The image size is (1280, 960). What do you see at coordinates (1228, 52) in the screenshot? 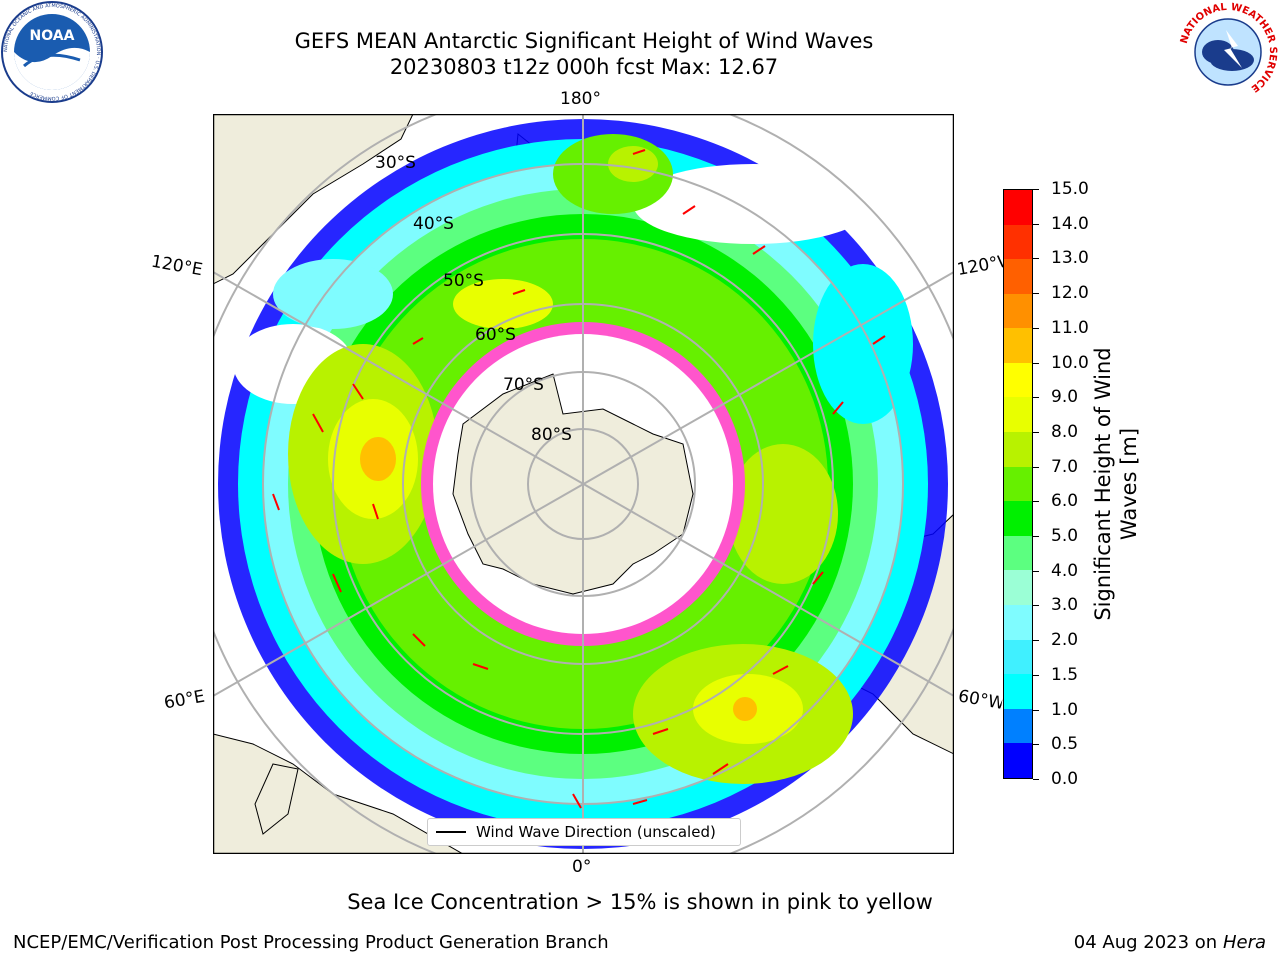
I see `nws-logo: NATIONAL WEATHER SERVICE` at bounding box center [1228, 52].